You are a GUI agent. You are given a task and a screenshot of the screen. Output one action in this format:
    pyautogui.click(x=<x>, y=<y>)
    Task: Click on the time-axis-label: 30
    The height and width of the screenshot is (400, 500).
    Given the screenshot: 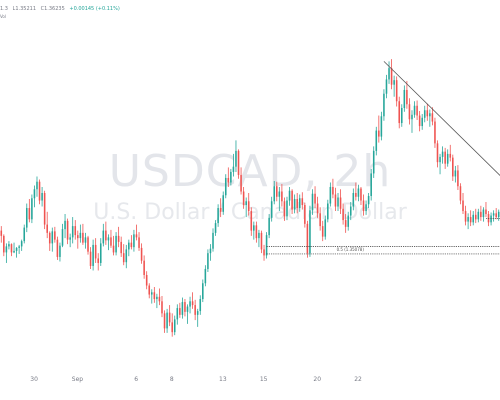 What is the action you would take?
    pyautogui.click(x=34, y=379)
    